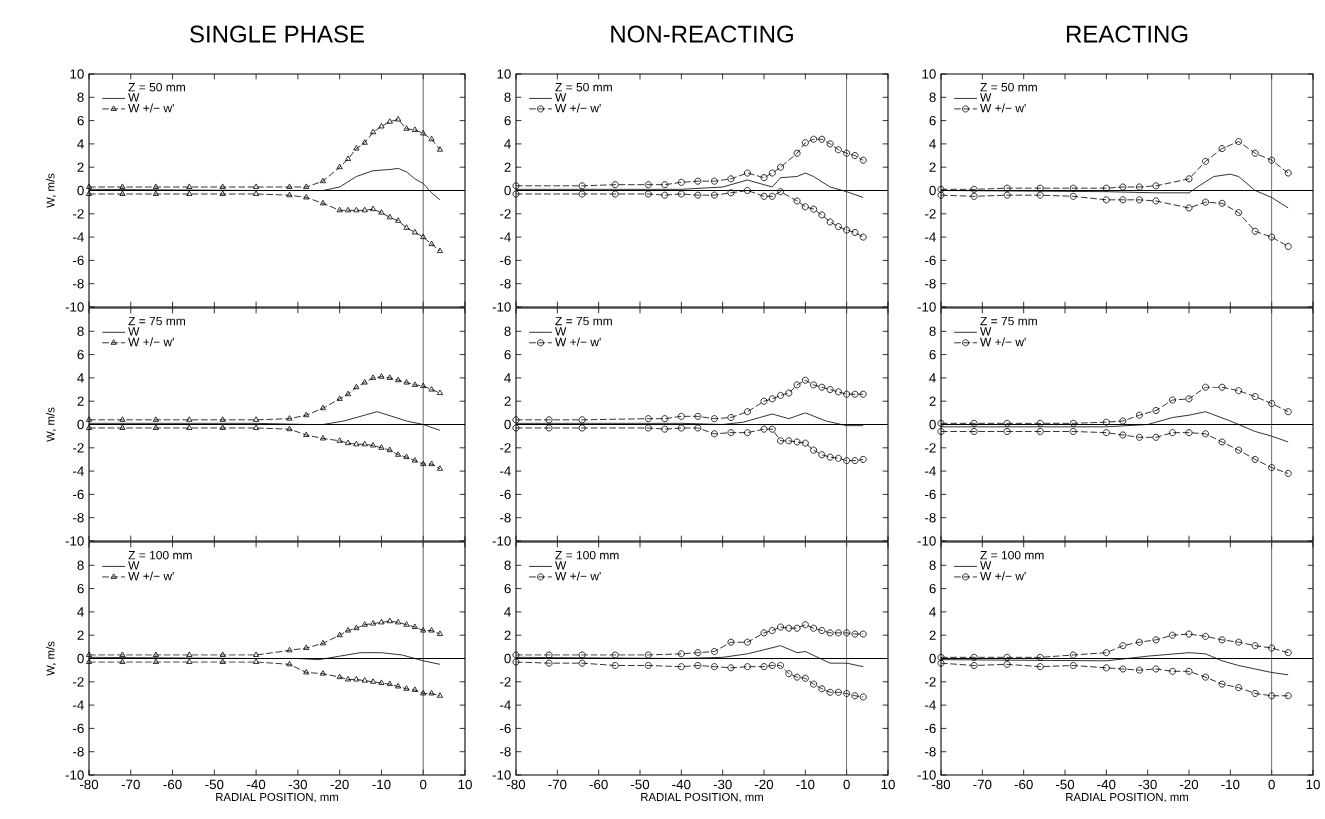  What do you see at coordinates (1127, 797) in the screenshot?
I see `x-axis-title: RADIAL POSITION, mm` at bounding box center [1127, 797].